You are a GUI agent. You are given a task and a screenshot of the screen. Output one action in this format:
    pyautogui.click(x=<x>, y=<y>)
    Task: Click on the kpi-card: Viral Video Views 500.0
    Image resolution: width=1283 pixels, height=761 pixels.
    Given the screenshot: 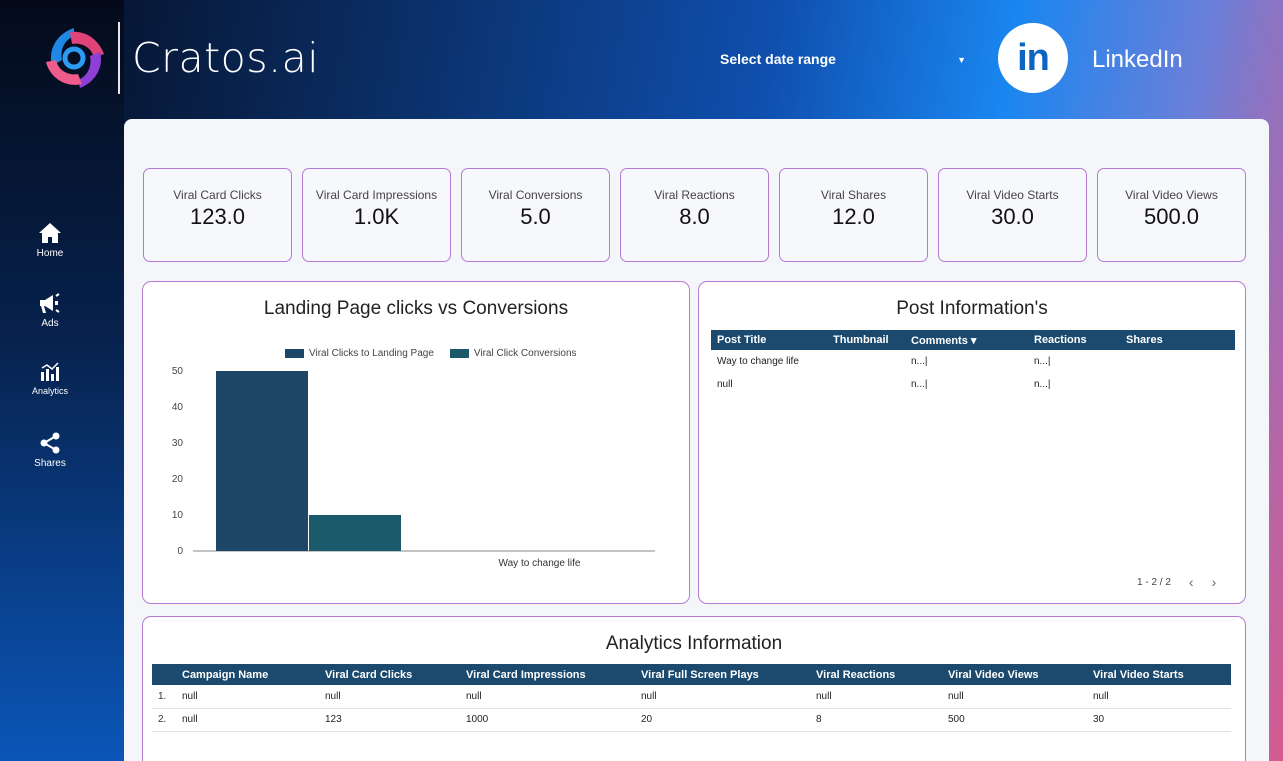 What is the action you would take?
    pyautogui.click(x=1171, y=215)
    